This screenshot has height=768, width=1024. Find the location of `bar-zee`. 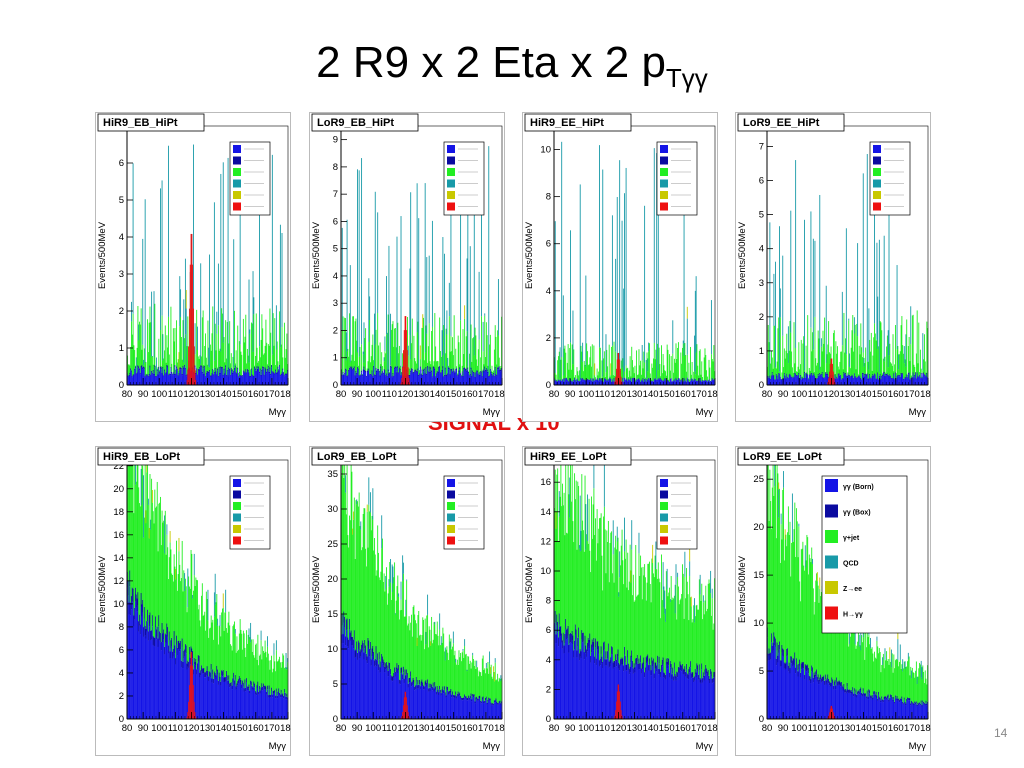

bar-zee is located at coordinates (494, 677).